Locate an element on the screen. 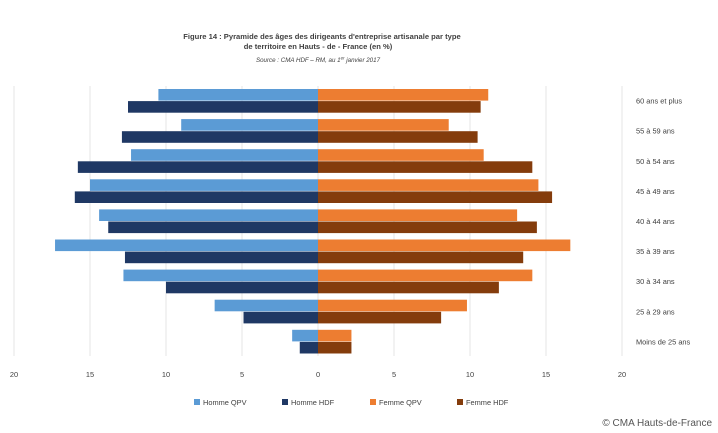  chart-source-superscript: er is located at coordinates (343, 58).